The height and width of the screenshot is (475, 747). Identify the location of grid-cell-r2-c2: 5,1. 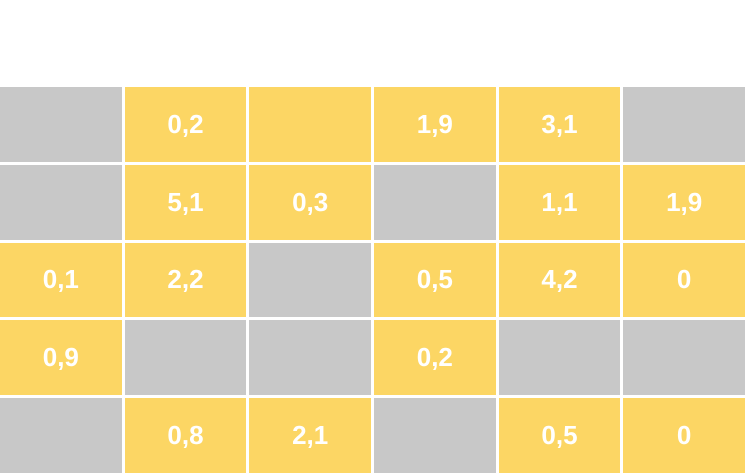
(185, 202).